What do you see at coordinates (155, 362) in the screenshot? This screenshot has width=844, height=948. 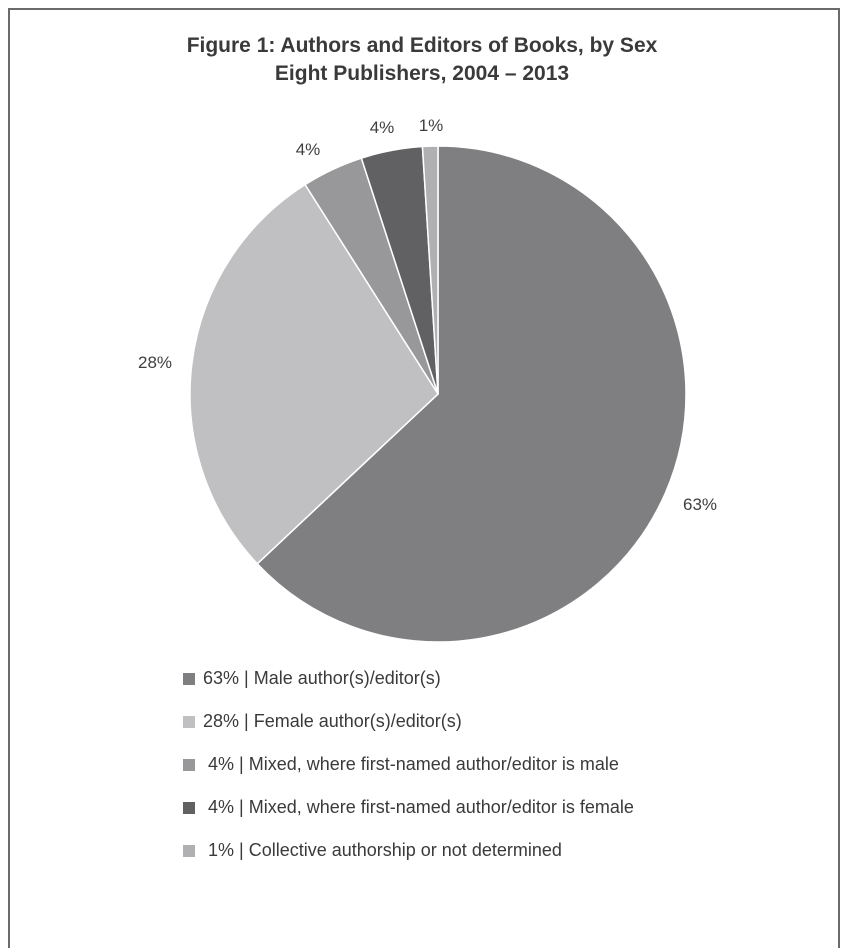 I see `slice-data-label: 28%` at bounding box center [155, 362].